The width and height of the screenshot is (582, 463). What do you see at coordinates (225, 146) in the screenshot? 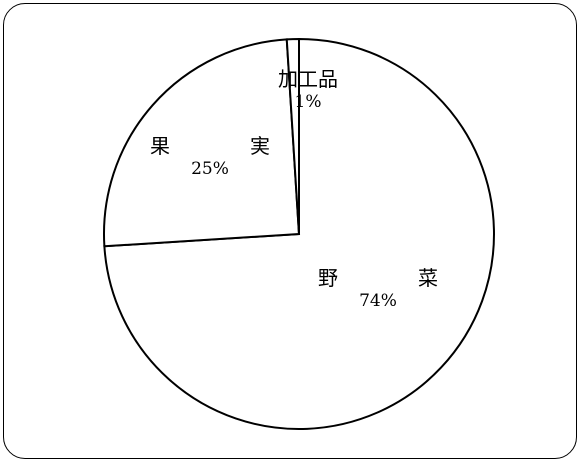
I see `slice-name-fruit: 果 実` at bounding box center [225, 146].